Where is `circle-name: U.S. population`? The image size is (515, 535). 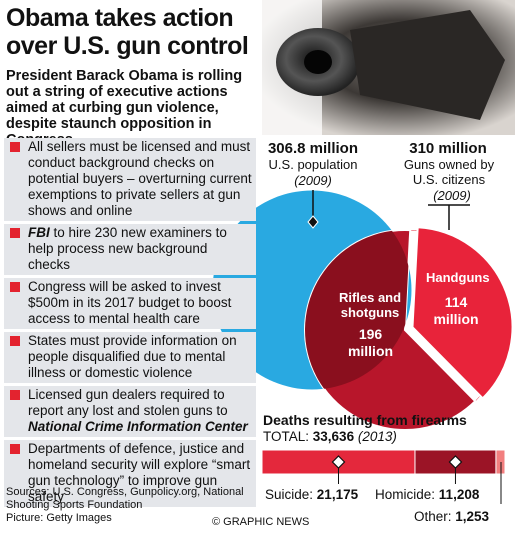 circle-name: U.S. population is located at coordinates (313, 164).